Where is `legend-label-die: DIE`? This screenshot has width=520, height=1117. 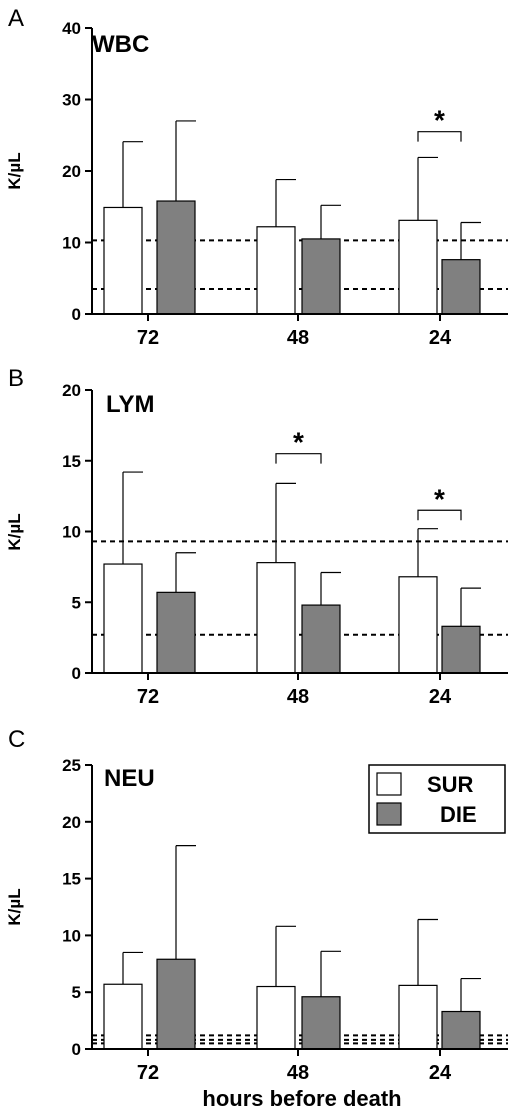
legend-label-die: DIE is located at coordinates (458, 814).